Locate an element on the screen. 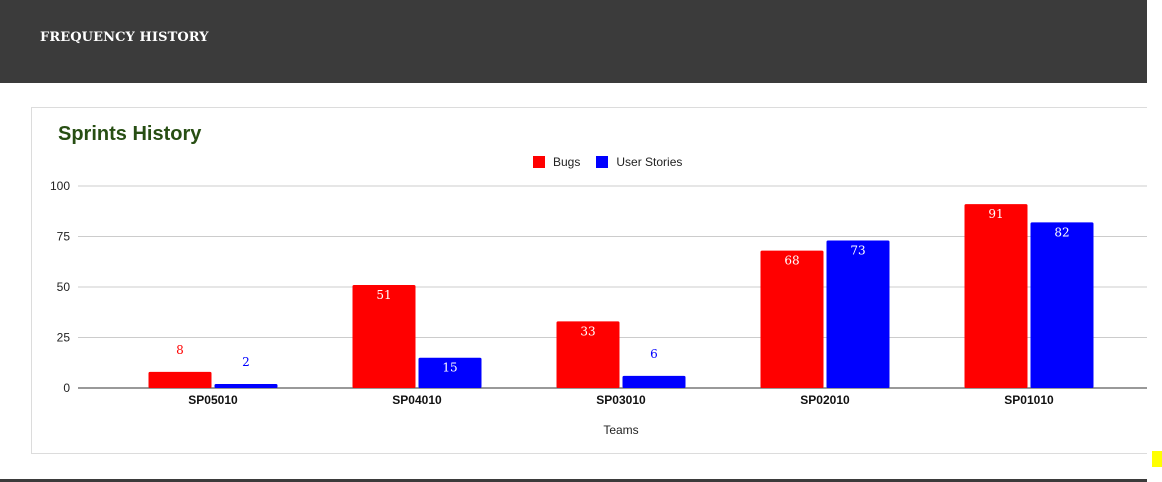  bottom-border is located at coordinates (573, 480).